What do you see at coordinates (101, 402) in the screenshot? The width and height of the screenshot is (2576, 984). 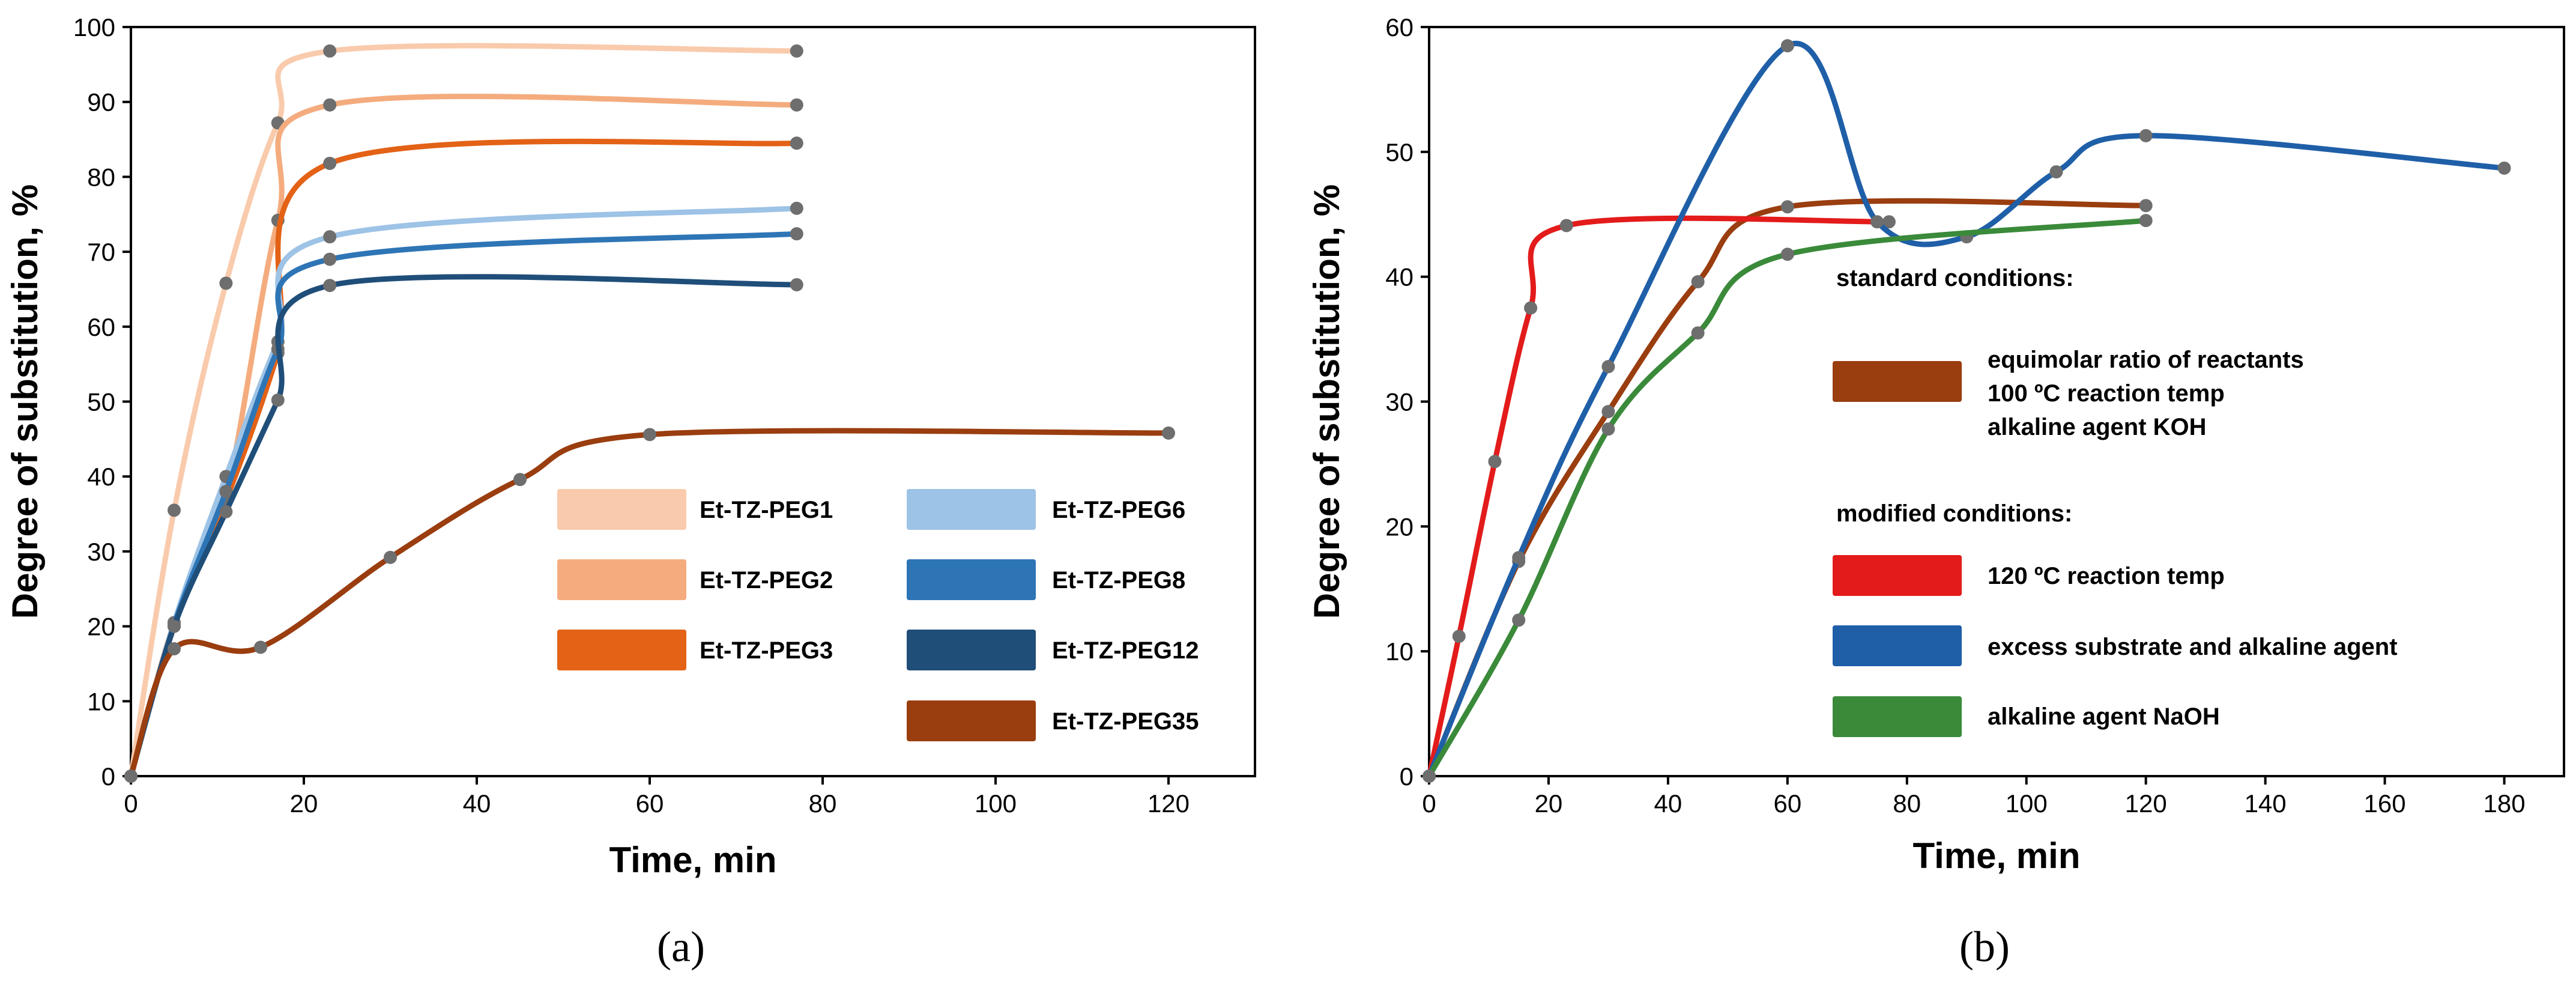 I see `y-tick-label: 50` at bounding box center [101, 402].